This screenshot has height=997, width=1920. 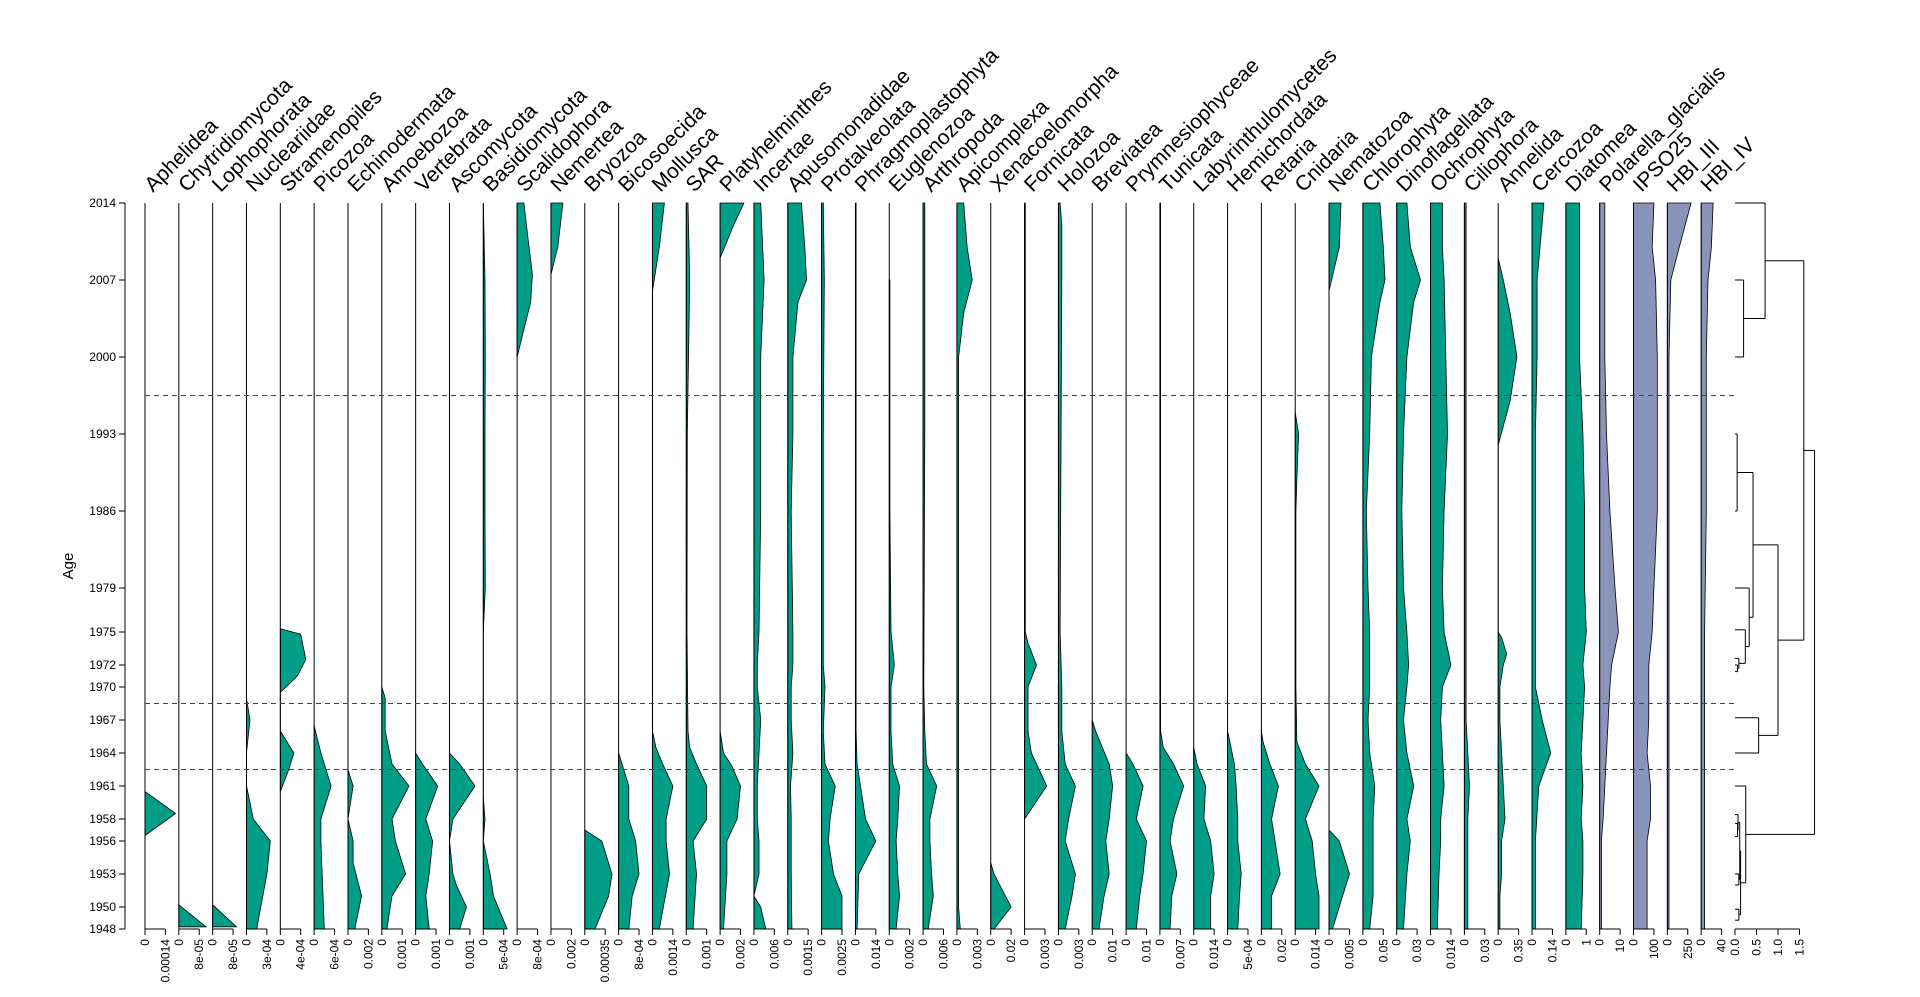 I want to click on x-tick-label-prymnesiophyceae-1: 0.01, so click(x=1146, y=951).